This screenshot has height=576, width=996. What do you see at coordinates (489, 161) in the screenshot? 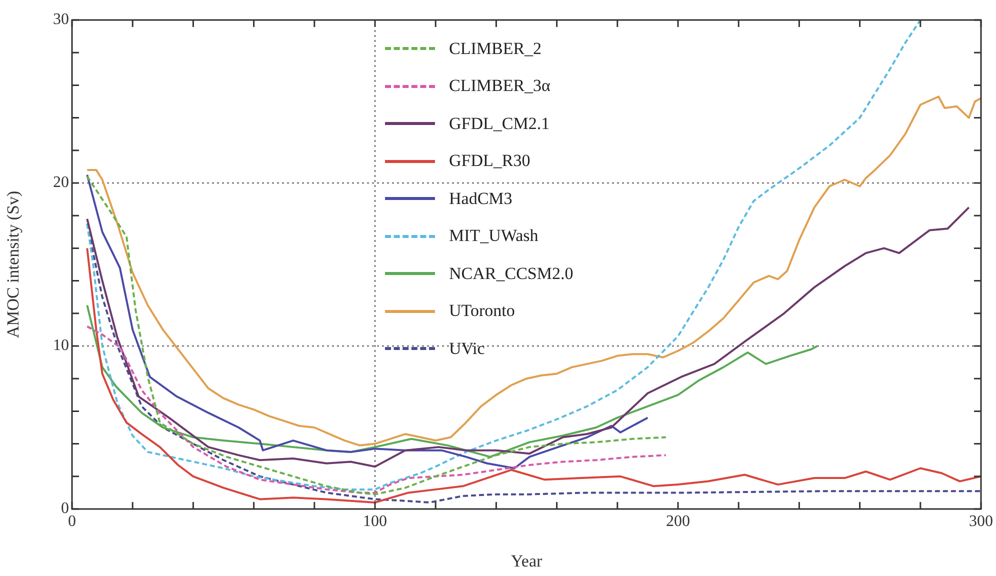
I see `legend-label: GFDL_R30` at bounding box center [489, 161].